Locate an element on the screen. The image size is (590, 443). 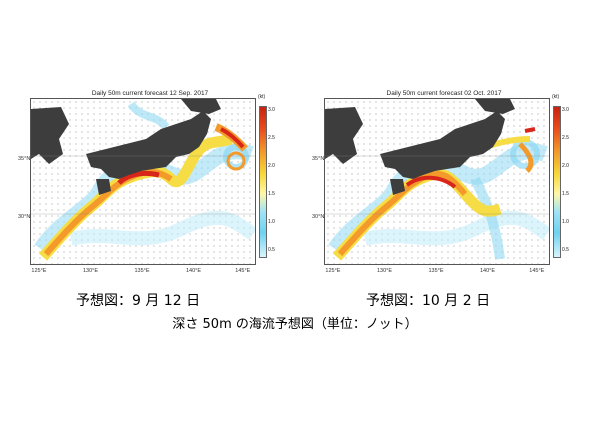
forecast-date-caption-right: 予想図：10 月 2 日 is located at coordinates (428, 301).